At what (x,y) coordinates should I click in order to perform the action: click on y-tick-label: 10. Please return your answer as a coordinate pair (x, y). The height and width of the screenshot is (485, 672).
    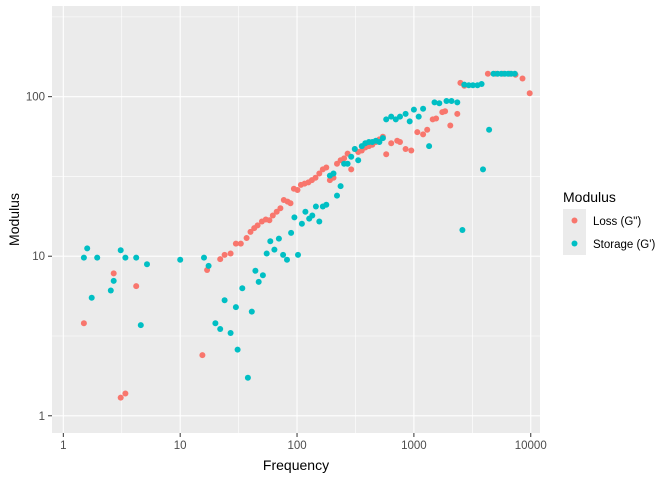
    Looking at the image, I should click on (38, 257).